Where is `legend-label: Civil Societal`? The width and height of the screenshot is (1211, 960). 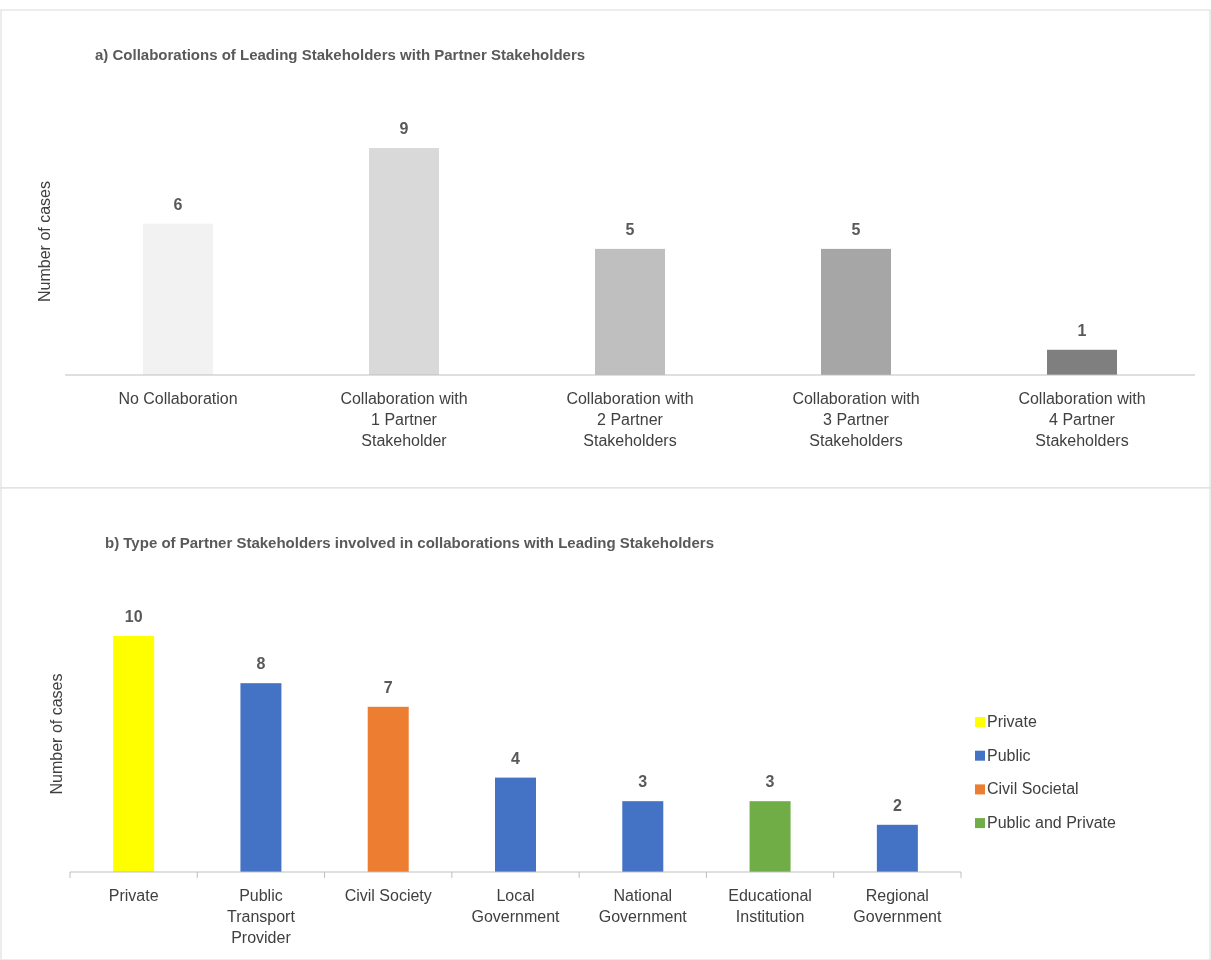 legend-label: Civil Societal is located at coordinates (1033, 789).